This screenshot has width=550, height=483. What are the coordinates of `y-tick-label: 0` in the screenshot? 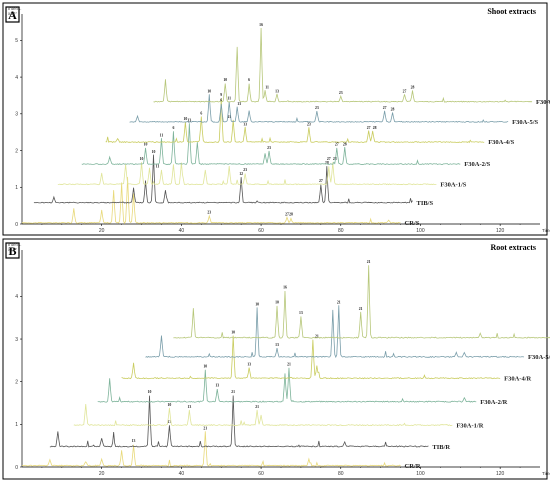 It's located at (16, 225).